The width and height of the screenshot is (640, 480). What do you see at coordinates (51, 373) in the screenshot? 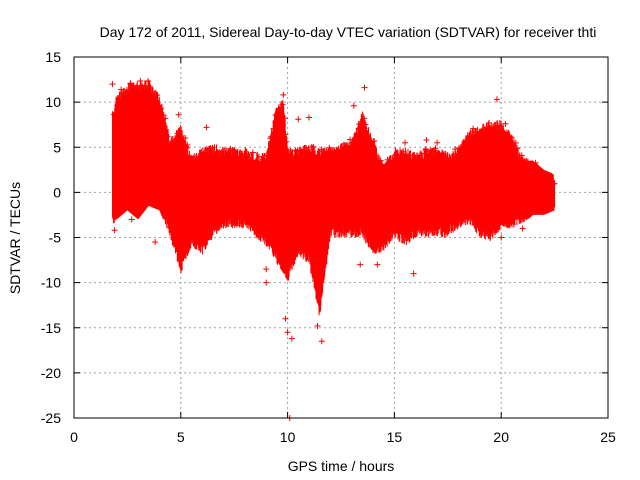
I see `y-tick-label: -20` at bounding box center [51, 373].